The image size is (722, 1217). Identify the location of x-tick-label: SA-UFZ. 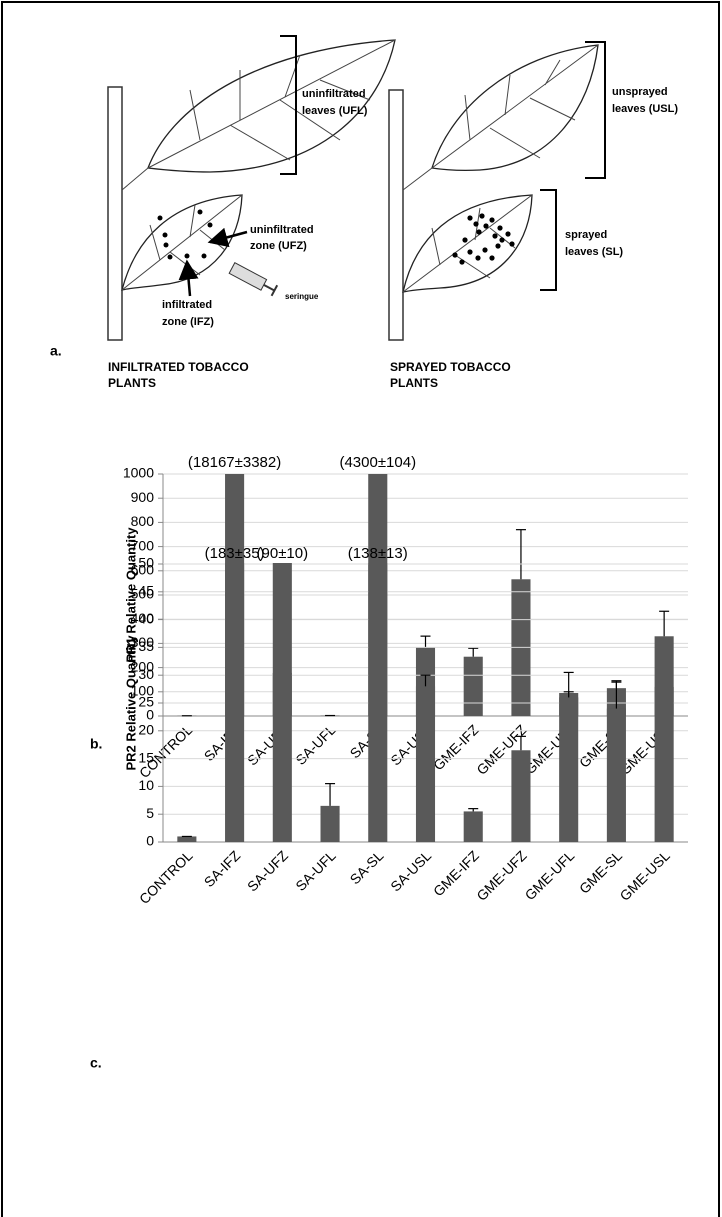
(267, 870).